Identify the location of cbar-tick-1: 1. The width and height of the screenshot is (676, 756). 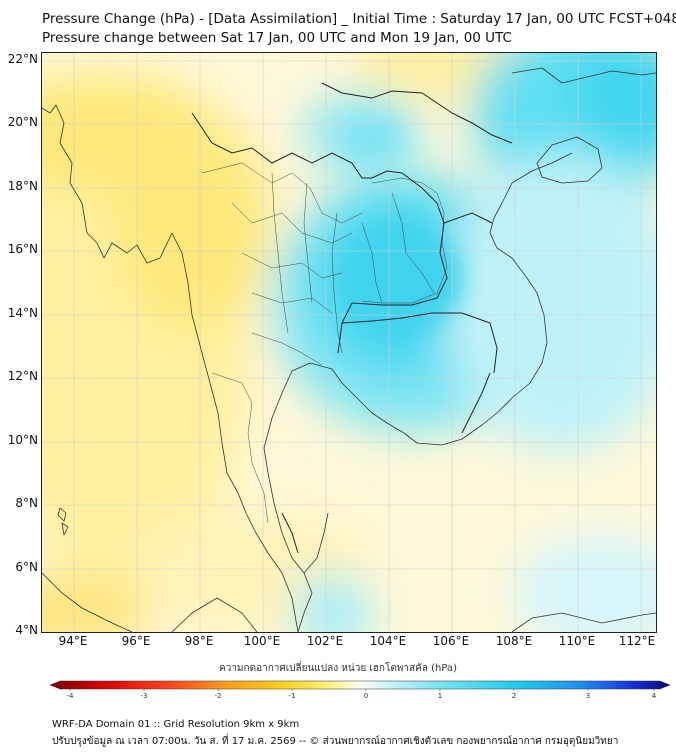
(440, 695).